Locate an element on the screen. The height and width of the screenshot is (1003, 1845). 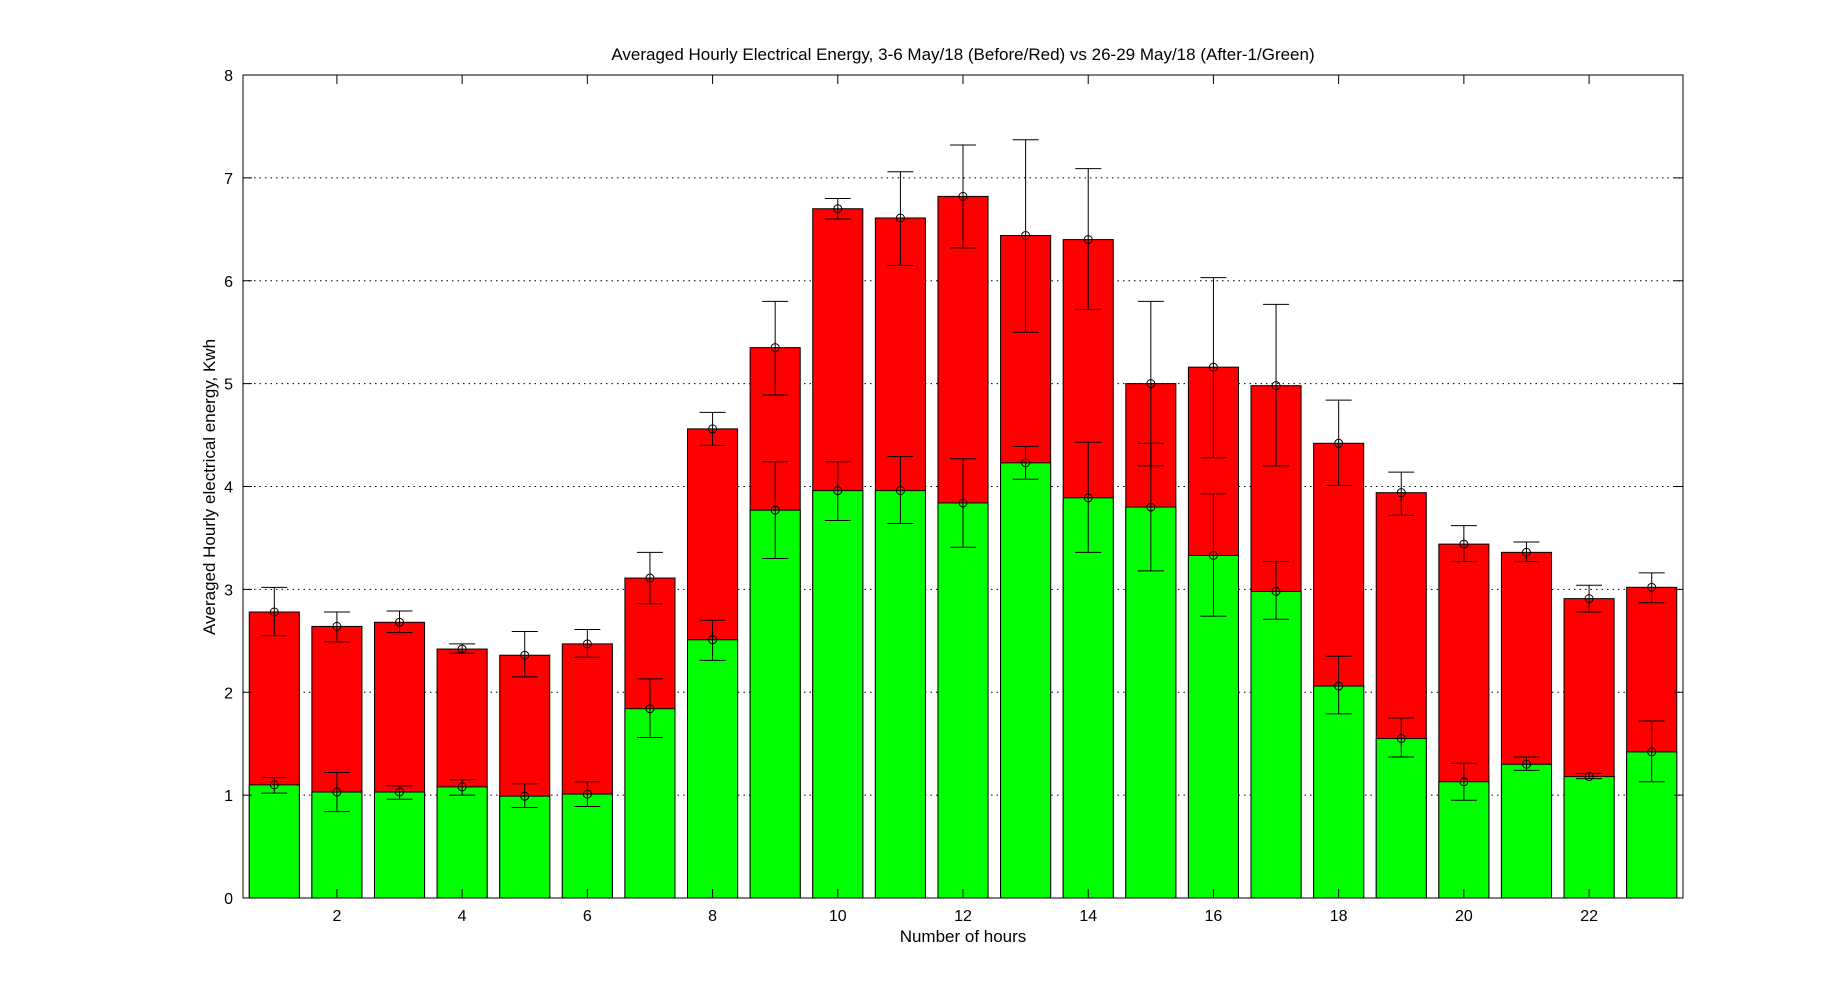
y-tick-label: 2 is located at coordinates (228, 693).